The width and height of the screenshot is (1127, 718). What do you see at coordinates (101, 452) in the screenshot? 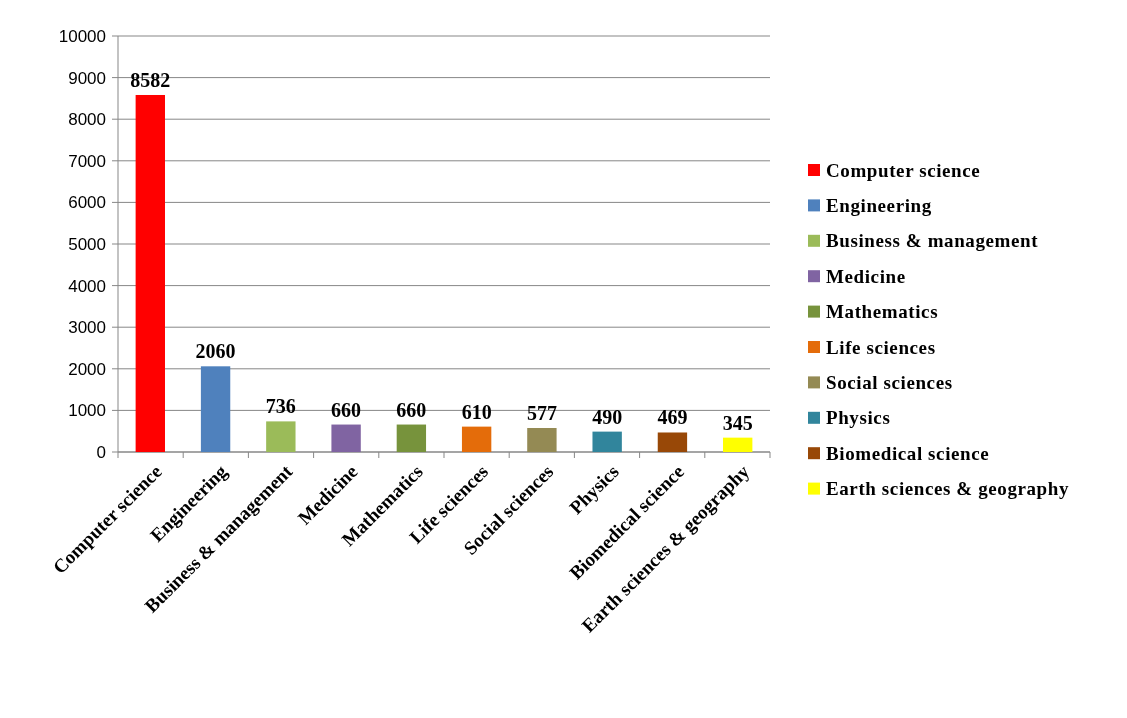
I see `y-tick-label: 0` at bounding box center [101, 452].